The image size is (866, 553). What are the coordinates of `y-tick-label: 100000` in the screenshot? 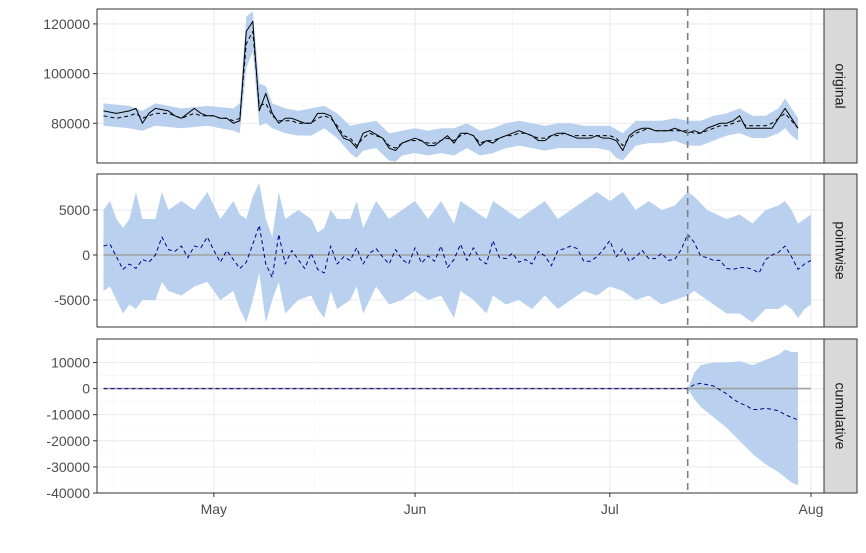 It's located at (66, 74).